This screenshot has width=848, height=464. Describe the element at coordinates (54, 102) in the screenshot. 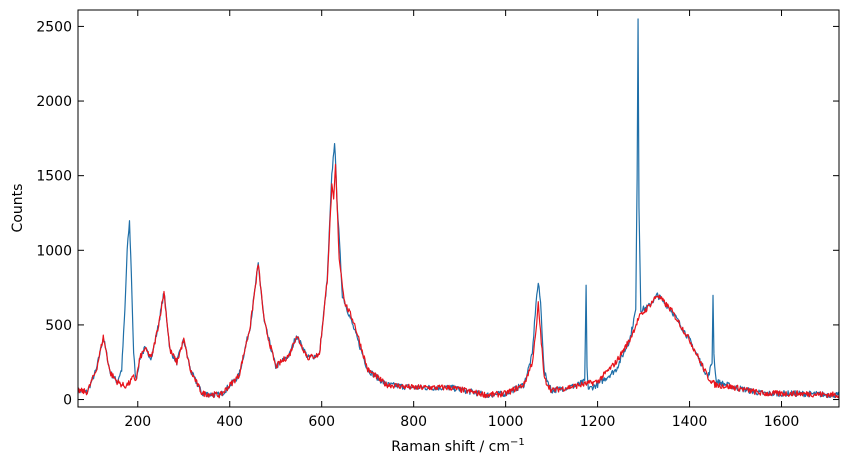

I see `y-tick-label: 2000` at that location.